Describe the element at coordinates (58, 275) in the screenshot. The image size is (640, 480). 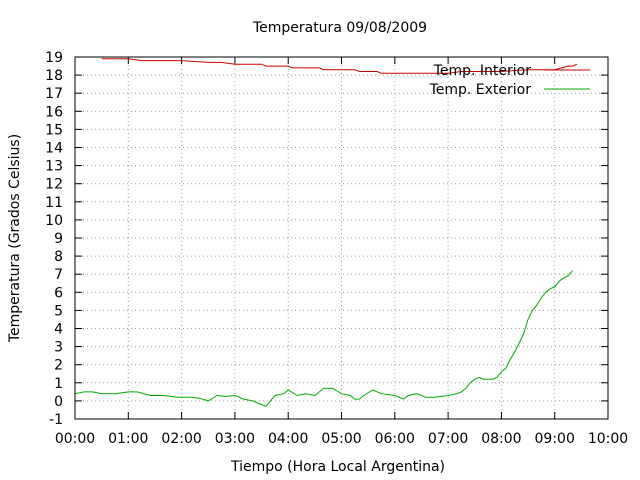
I see `y-tick-label: 7` at that location.